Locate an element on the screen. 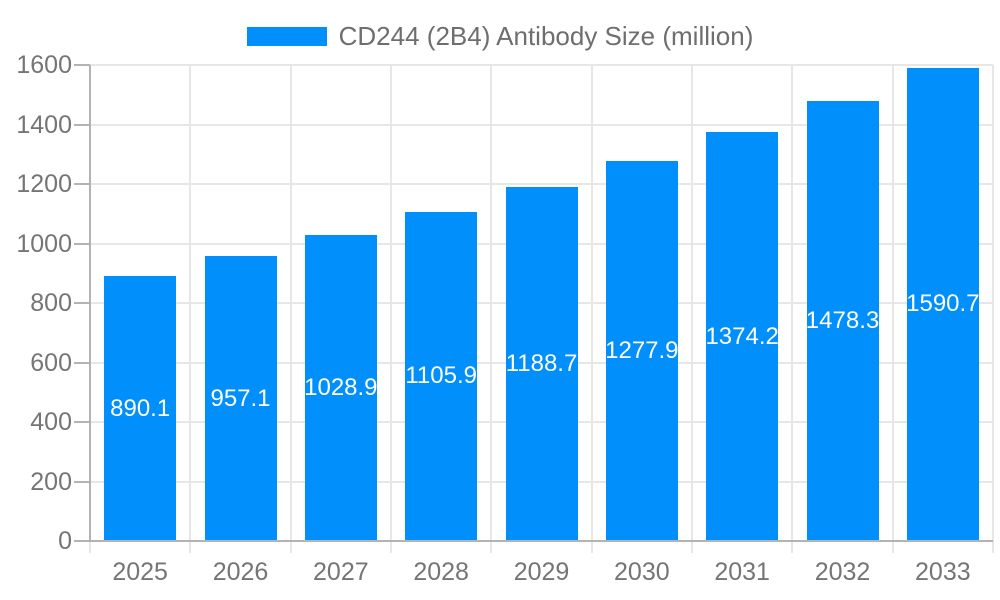 The height and width of the screenshot is (600, 1000). bar-2025 is located at coordinates (140, 408).